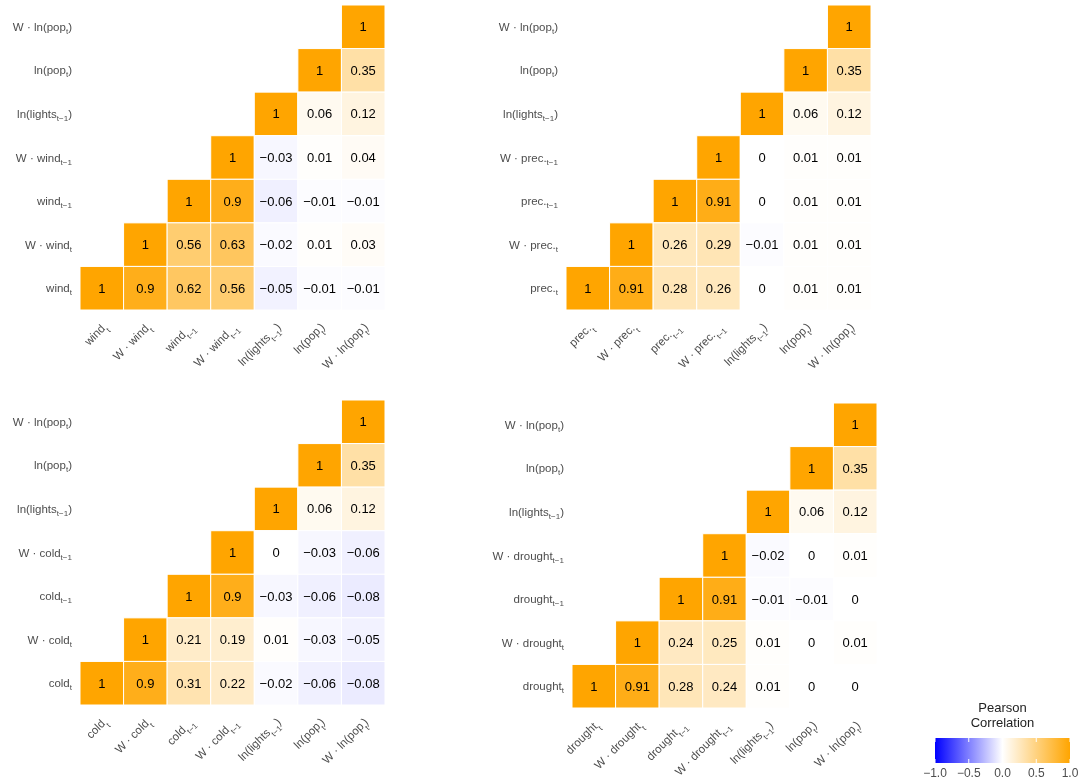 Image resolution: width=1083 pixels, height=783 pixels. What do you see at coordinates (232, 683) in the screenshot?
I see `data-label: 0.22` at bounding box center [232, 683].